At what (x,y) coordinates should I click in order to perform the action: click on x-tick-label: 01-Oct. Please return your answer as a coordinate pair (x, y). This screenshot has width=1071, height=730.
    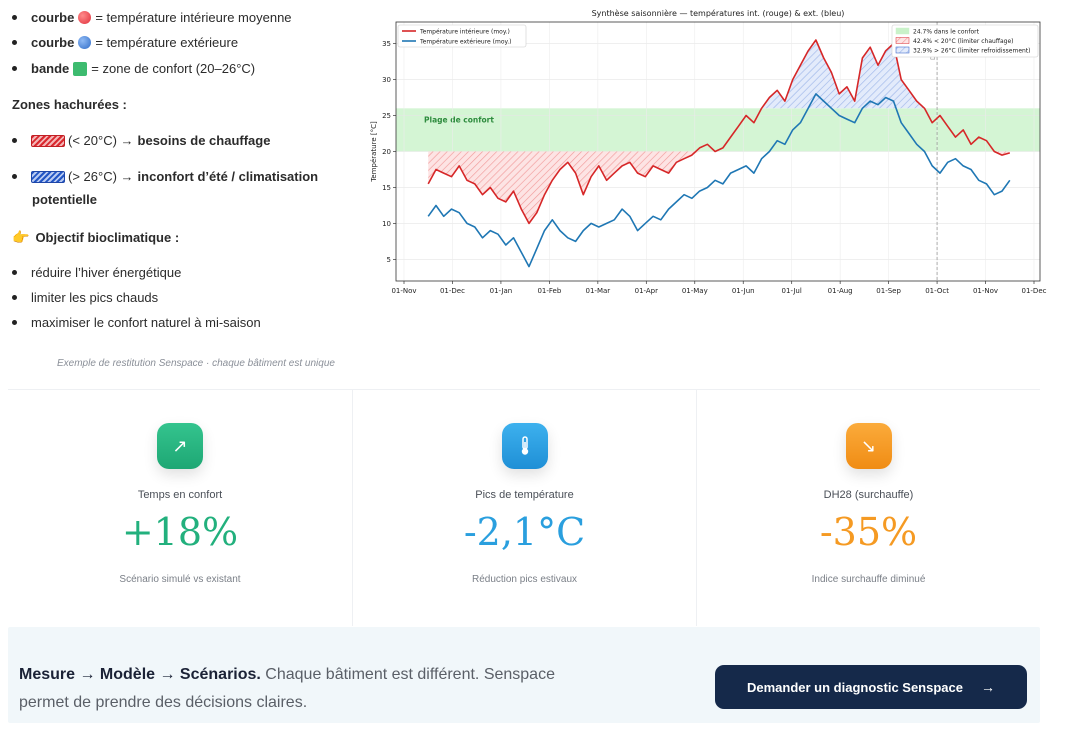
    Looking at the image, I should click on (937, 291).